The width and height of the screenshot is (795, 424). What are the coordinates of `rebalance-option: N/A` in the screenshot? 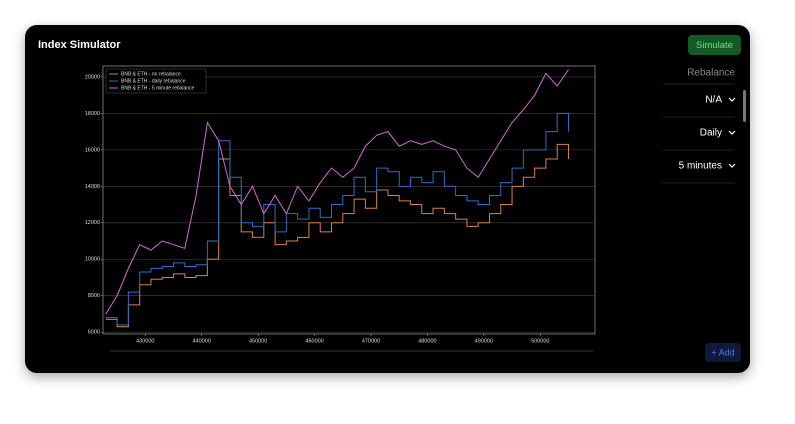 It's located at (713, 100).